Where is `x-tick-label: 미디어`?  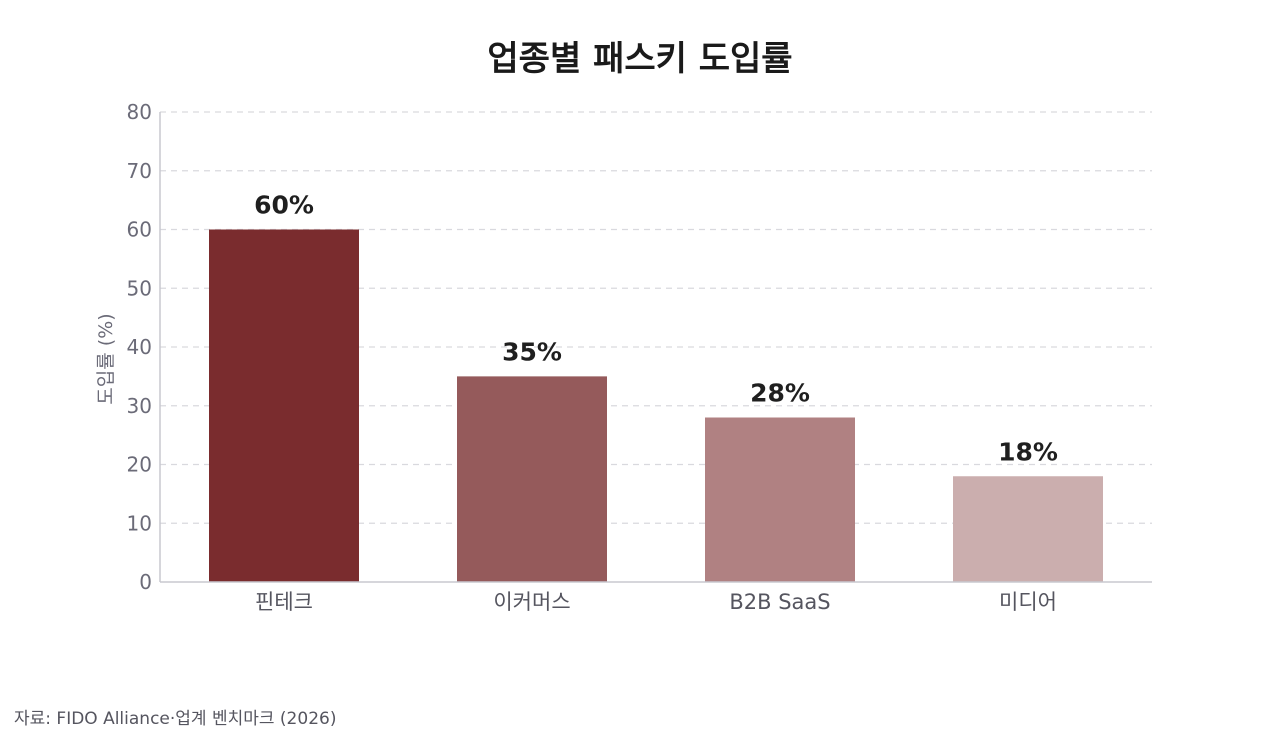 x-tick-label: 미디어 is located at coordinates (1028, 602).